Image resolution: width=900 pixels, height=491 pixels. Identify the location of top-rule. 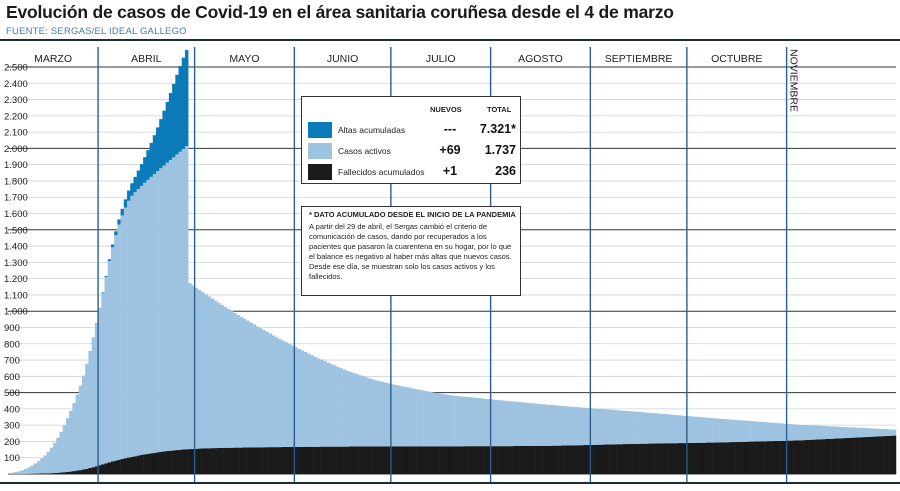
(450, 40).